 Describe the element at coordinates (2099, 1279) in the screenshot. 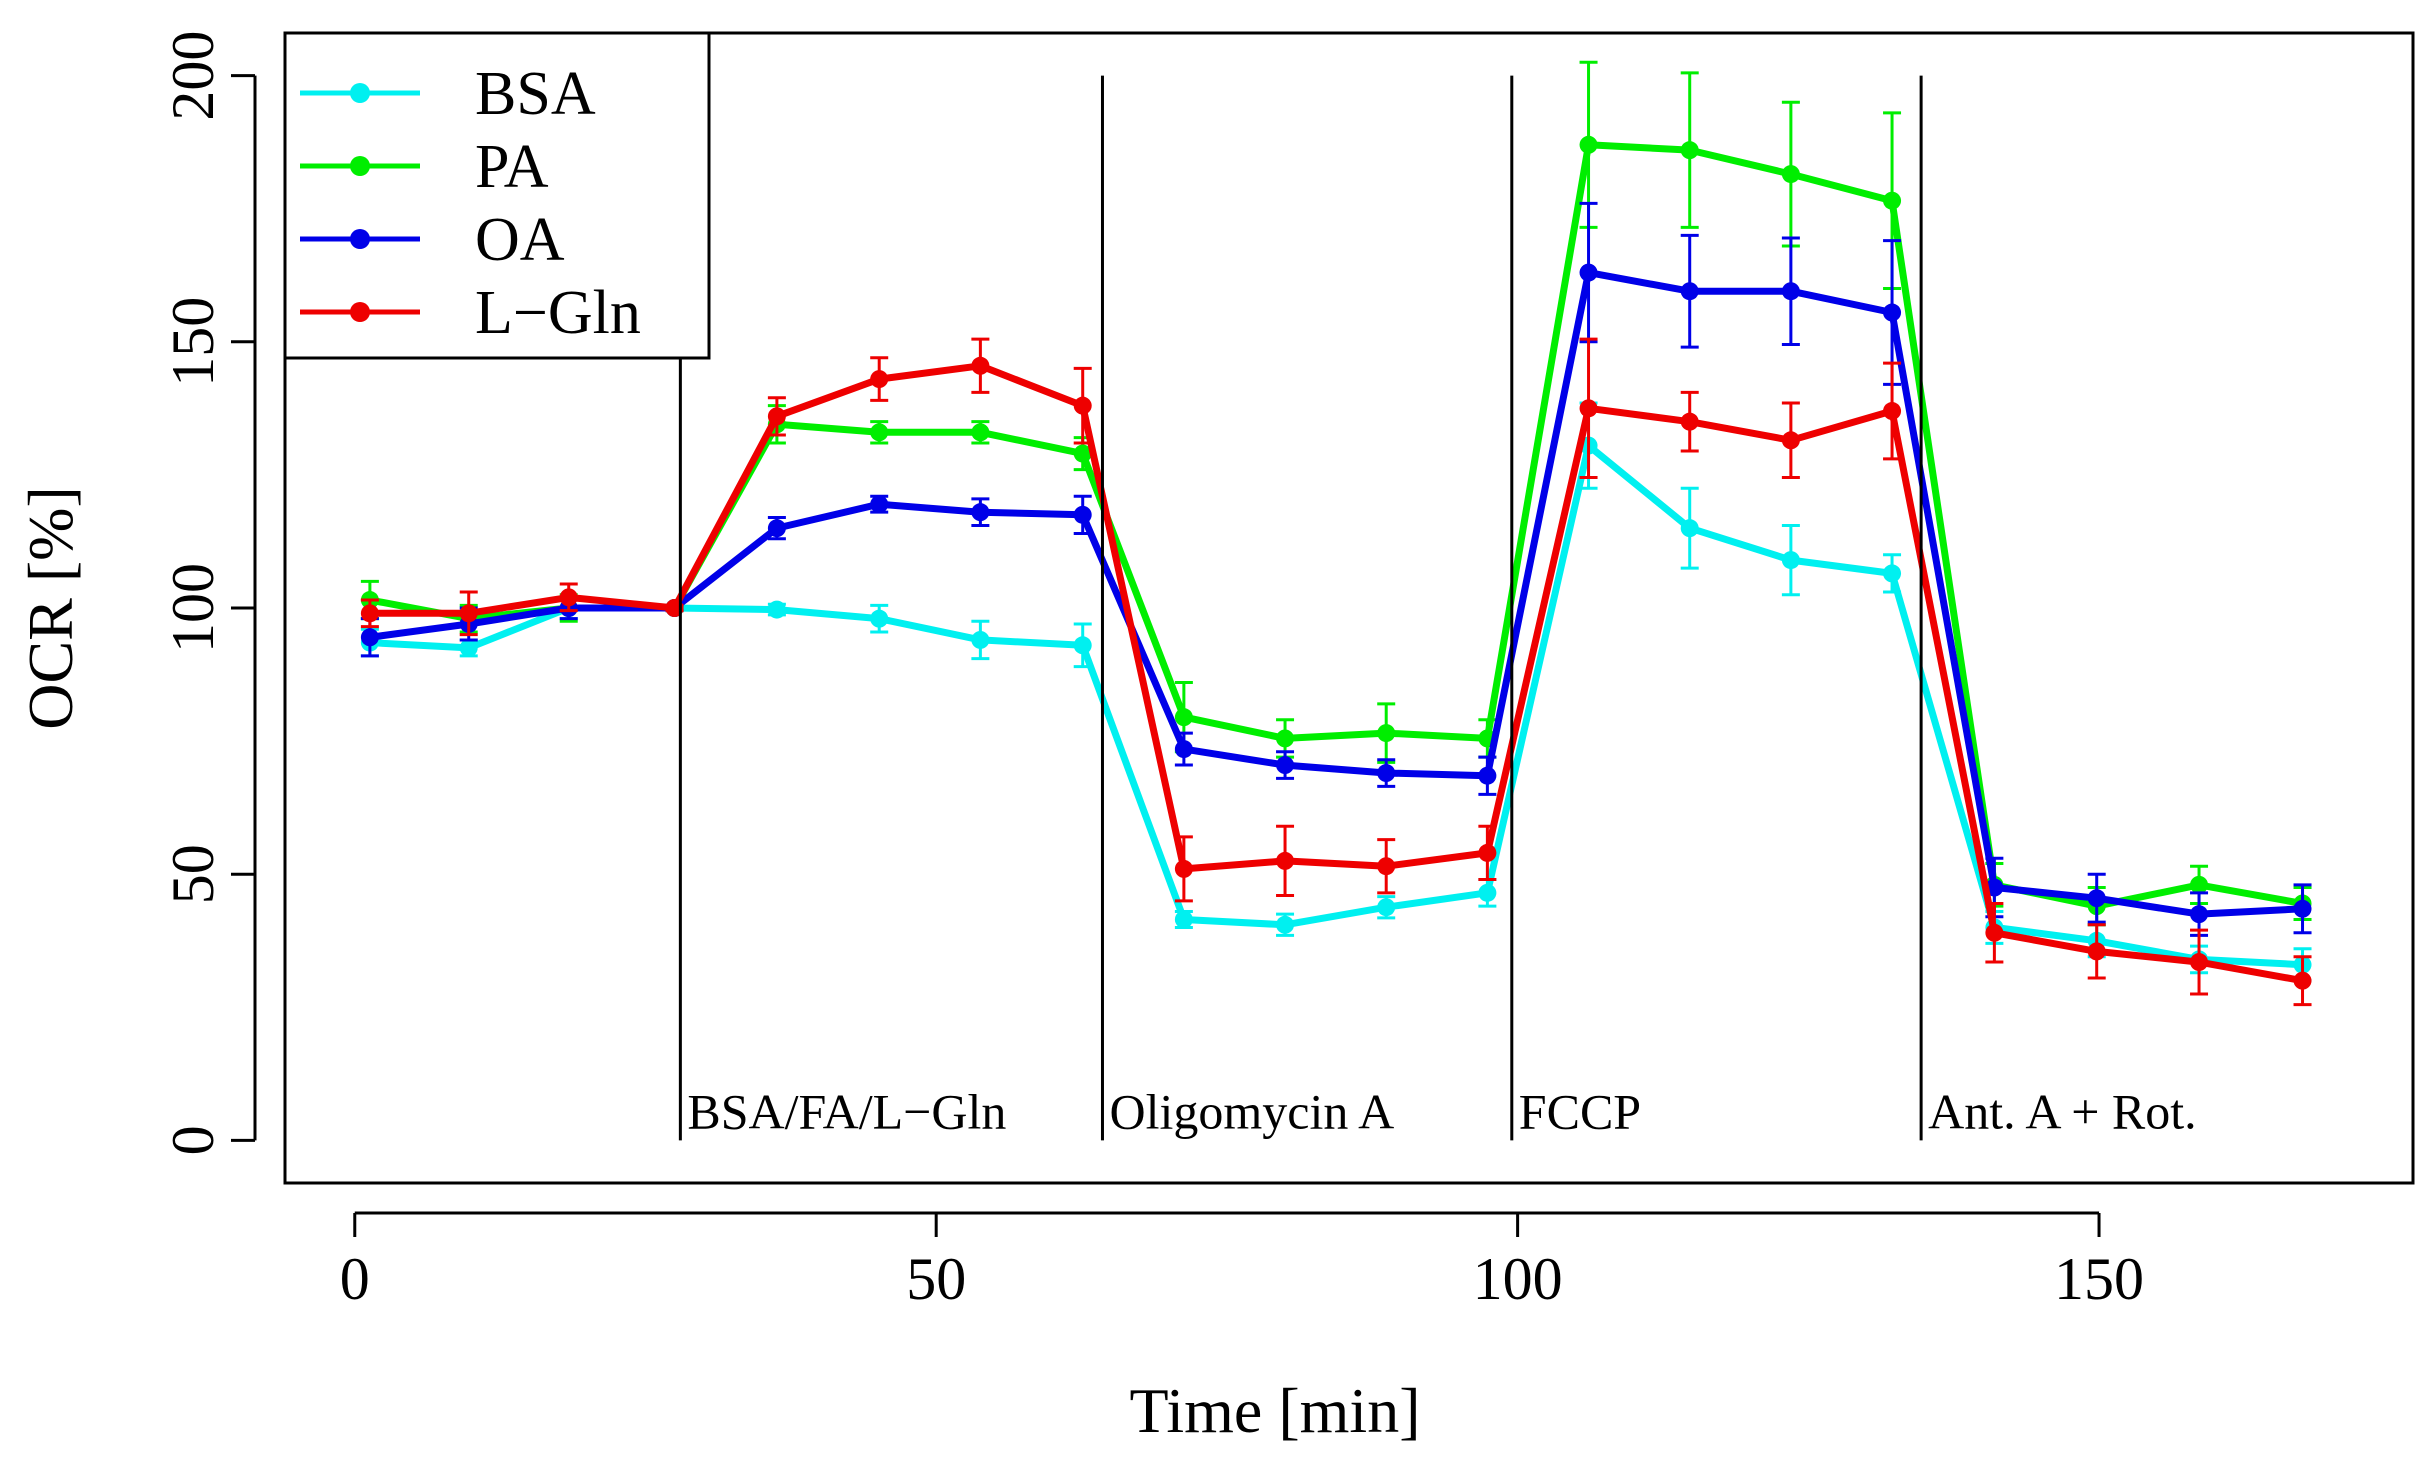

I see `x-tick-label: 150` at that location.